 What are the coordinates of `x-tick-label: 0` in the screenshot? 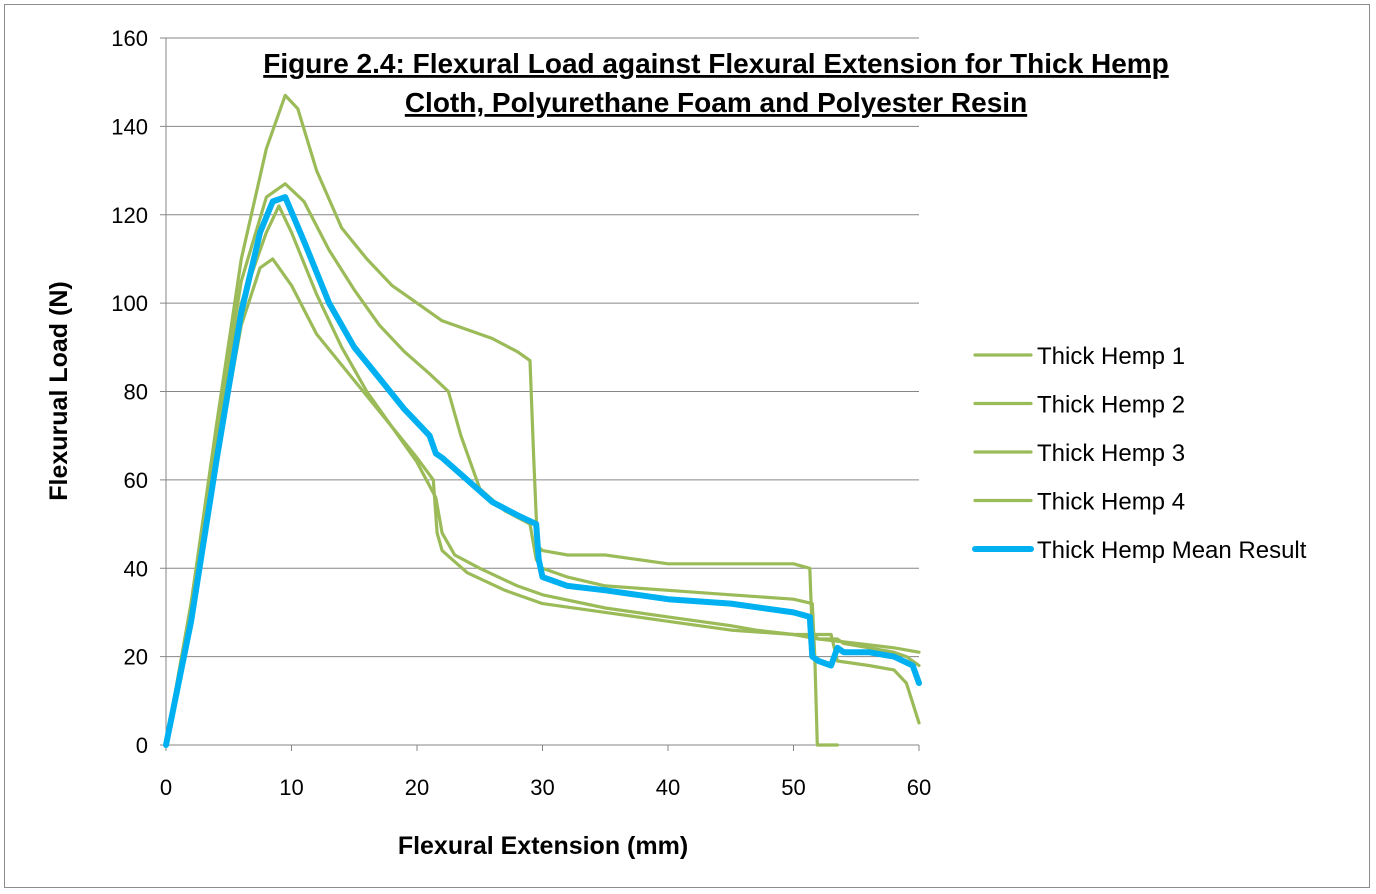 It's located at (166, 787).